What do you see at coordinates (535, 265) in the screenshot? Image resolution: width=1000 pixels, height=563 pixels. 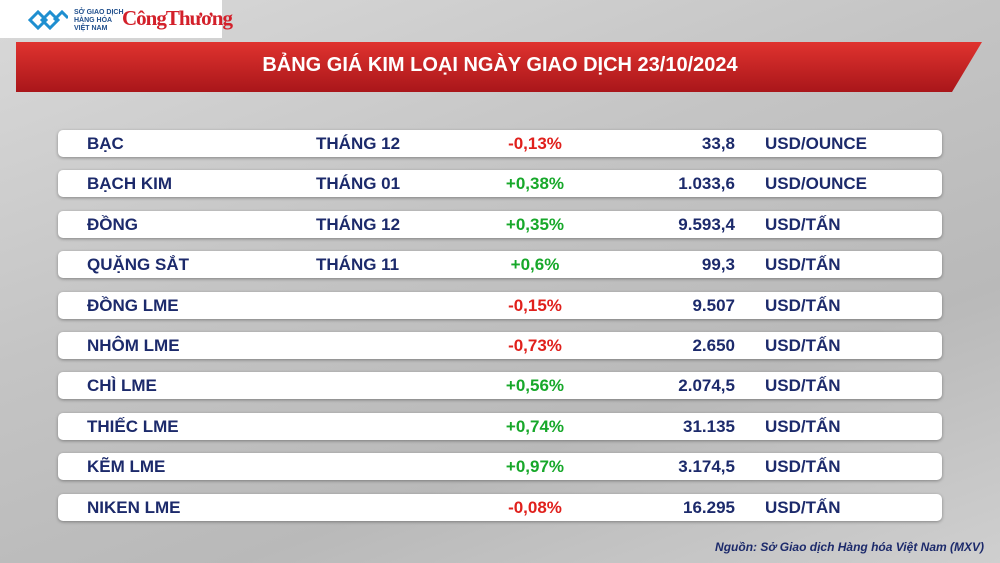 I see `change: +0,6%` at bounding box center [535, 265].